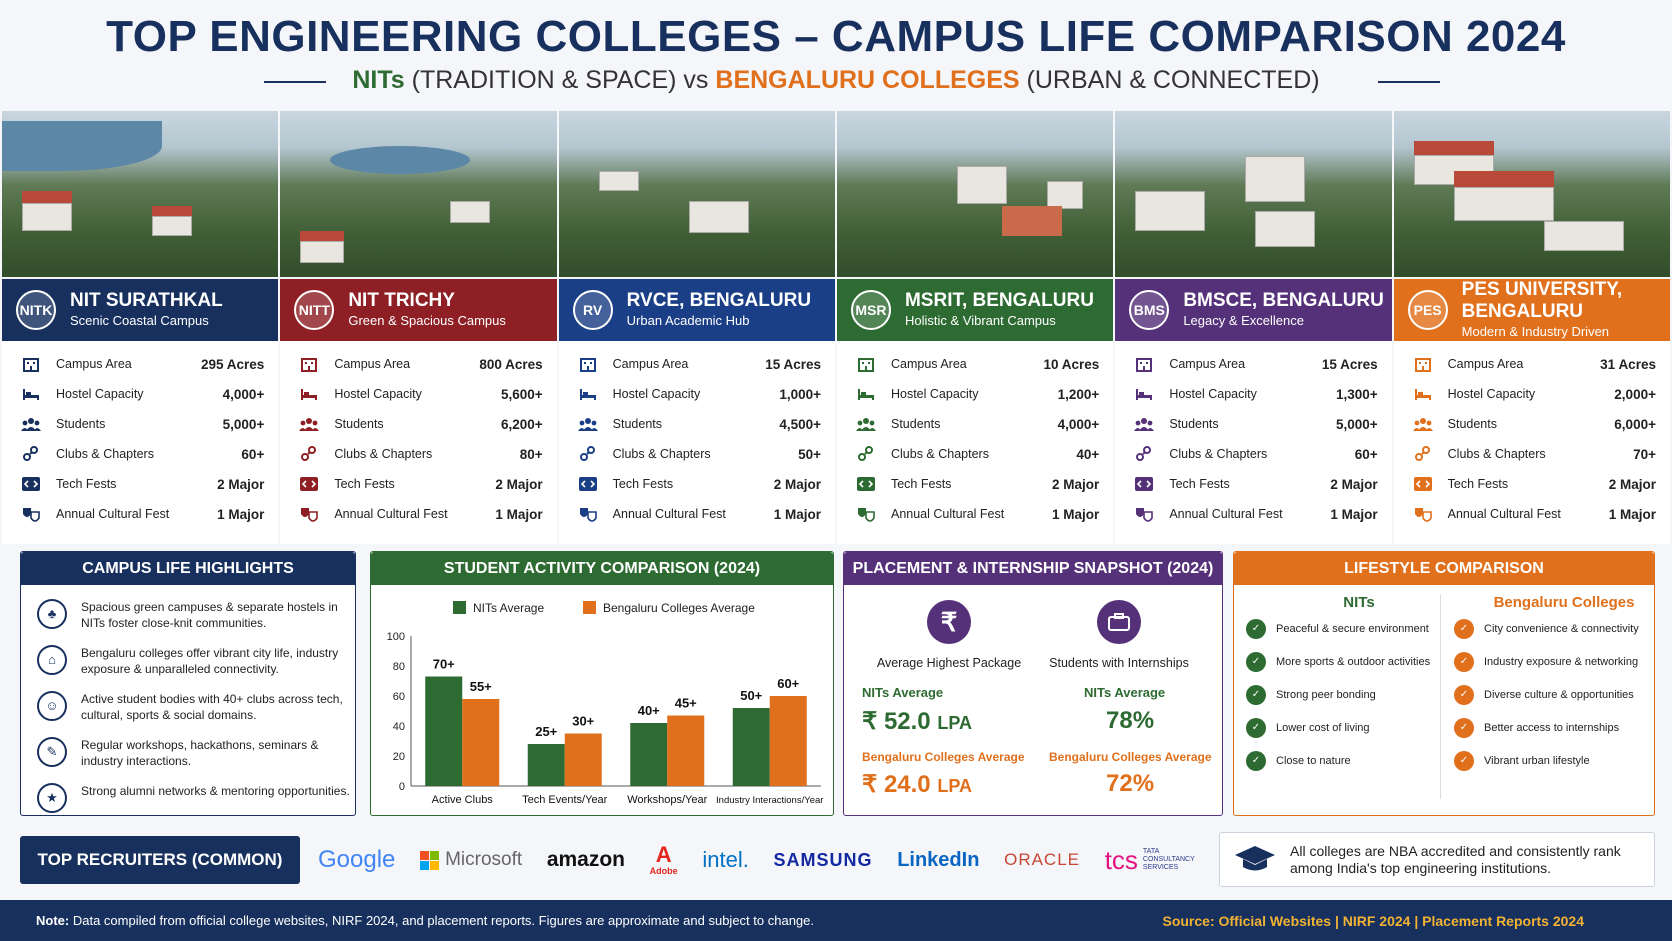 This screenshot has width=1672, height=941. I want to click on stat-value: 2 Major, so click(1632, 484).